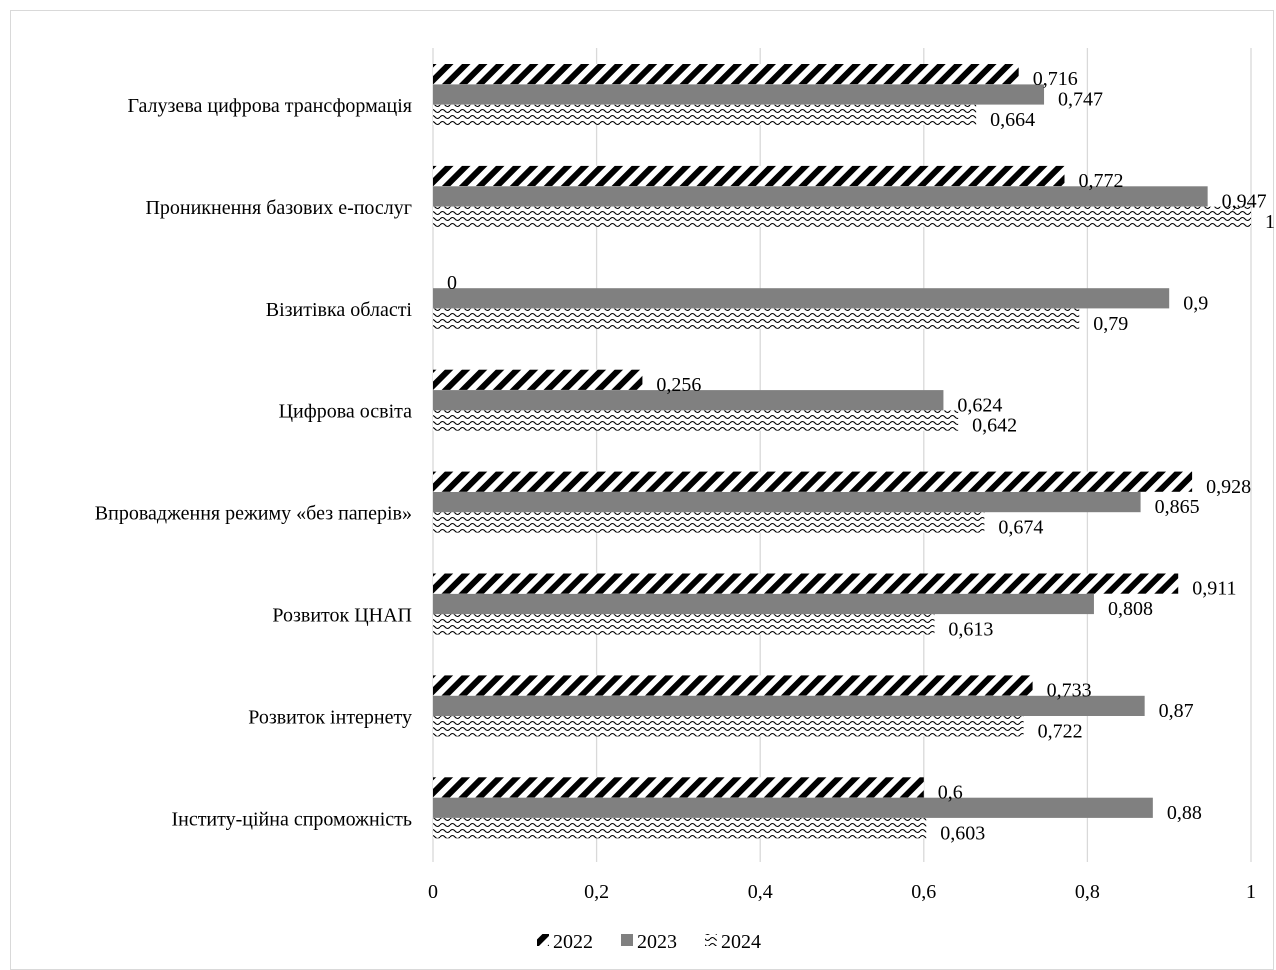  Describe the element at coordinates (339, 310) in the screenshot. I see `category-label: Візитівка області` at that location.